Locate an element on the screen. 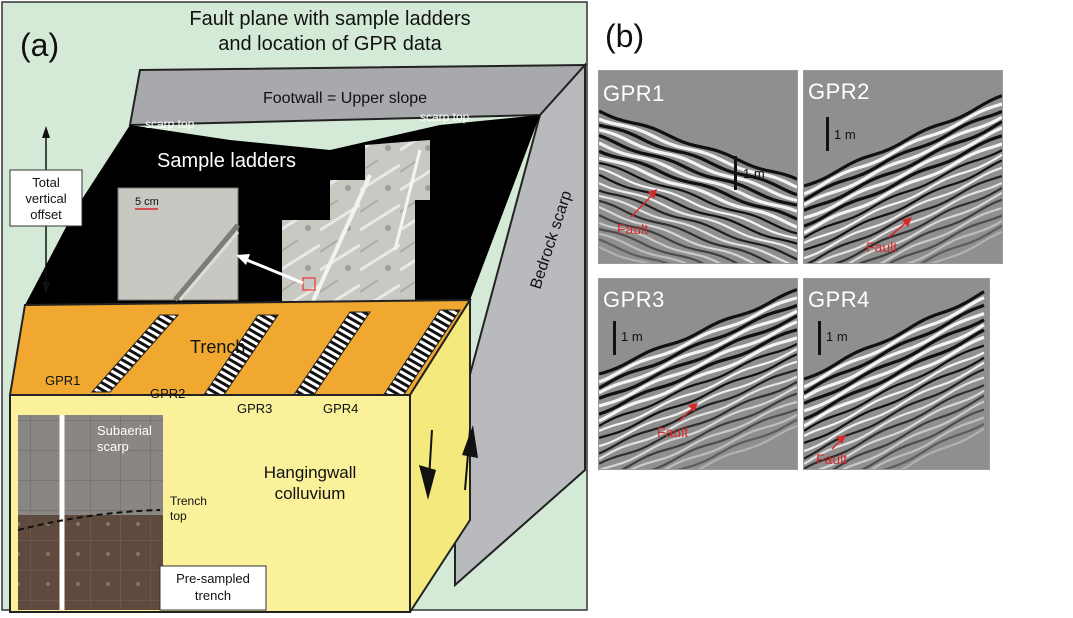 This screenshot has height=618, width=1073. trench-label: Trench is located at coordinates (217, 347).